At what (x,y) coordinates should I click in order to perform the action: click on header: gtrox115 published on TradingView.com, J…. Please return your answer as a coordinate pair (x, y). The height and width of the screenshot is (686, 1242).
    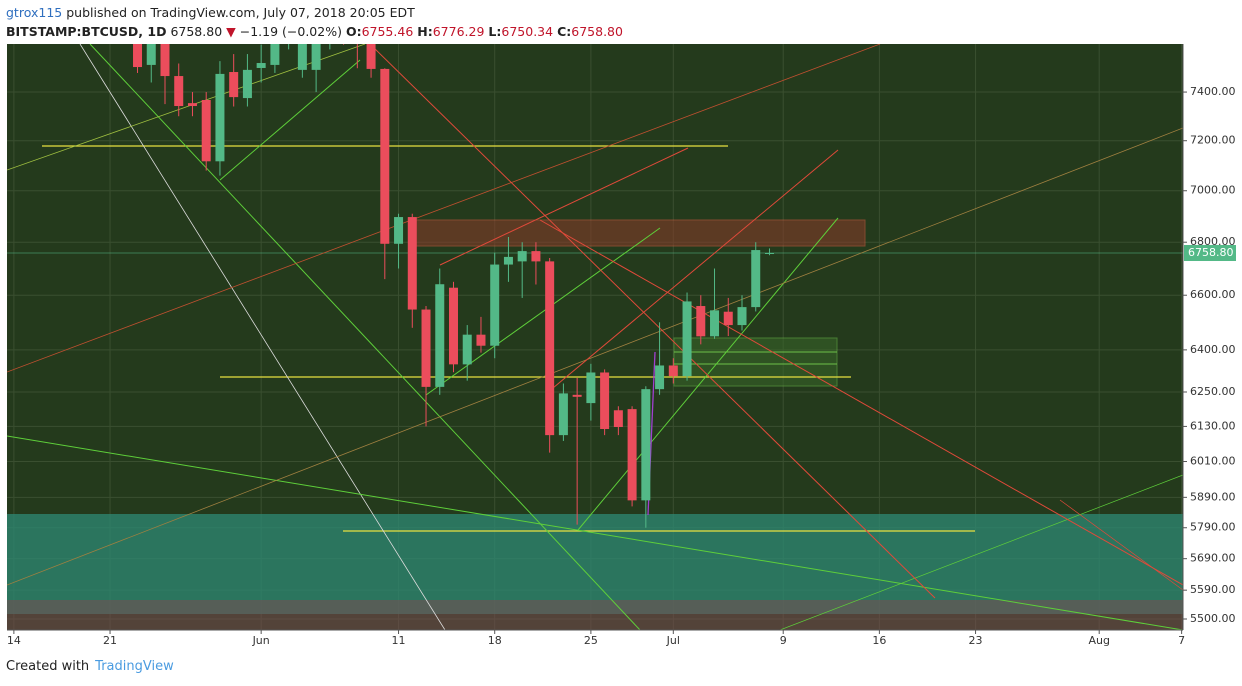
    Looking at the image, I should click on (314, 22).